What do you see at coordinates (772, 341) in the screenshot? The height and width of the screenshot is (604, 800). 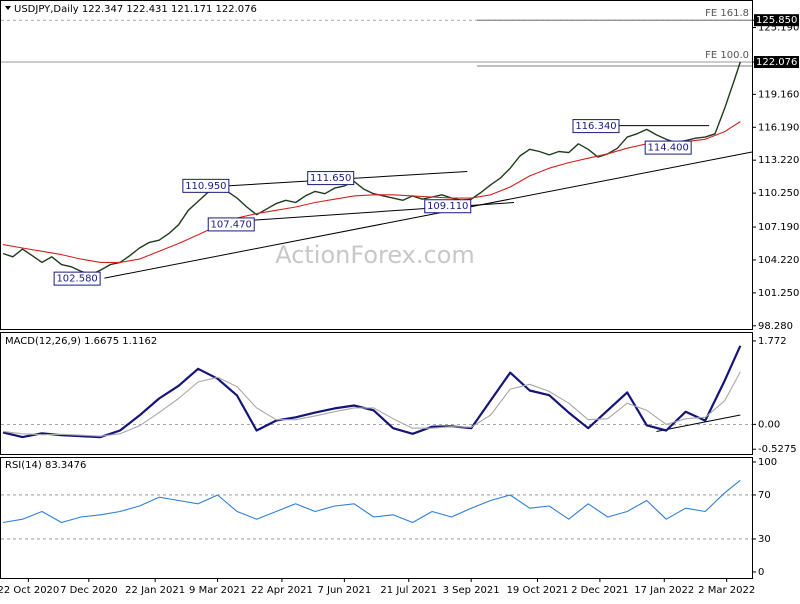 I see `y-tick-label: 1.772` at bounding box center [772, 341].